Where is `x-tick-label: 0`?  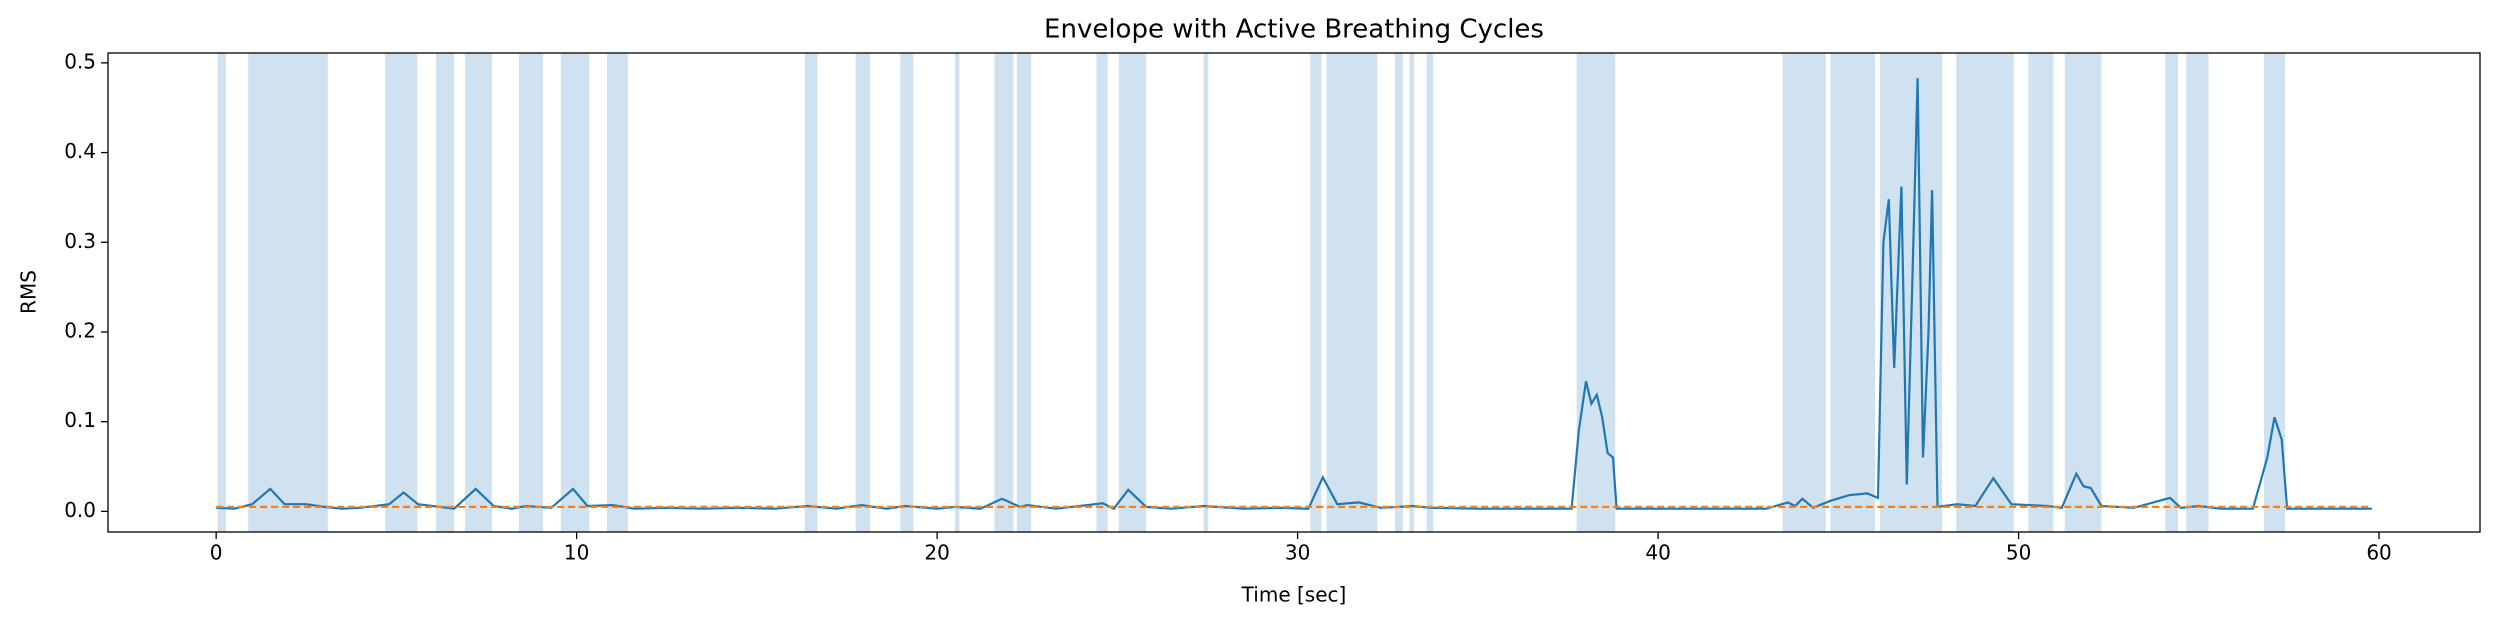 x-tick-label: 0 is located at coordinates (216, 553).